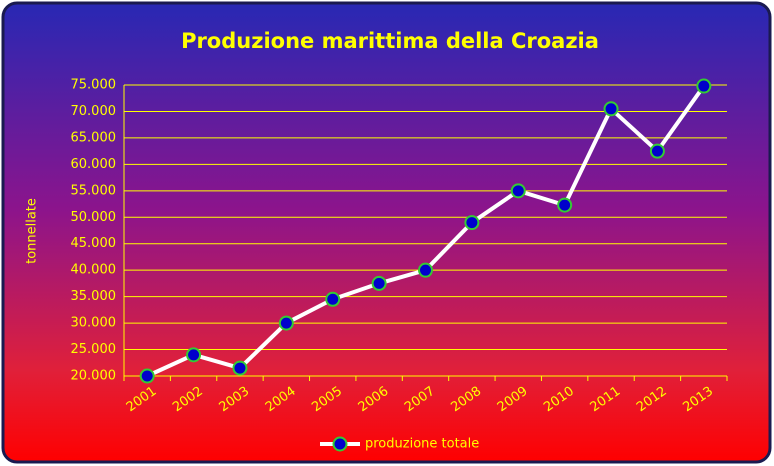 This screenshot has height=466, width=774. Describe the element at coordinates (94, 164) in the screenshot. I see `y-tick-label: 60.000` at that location.